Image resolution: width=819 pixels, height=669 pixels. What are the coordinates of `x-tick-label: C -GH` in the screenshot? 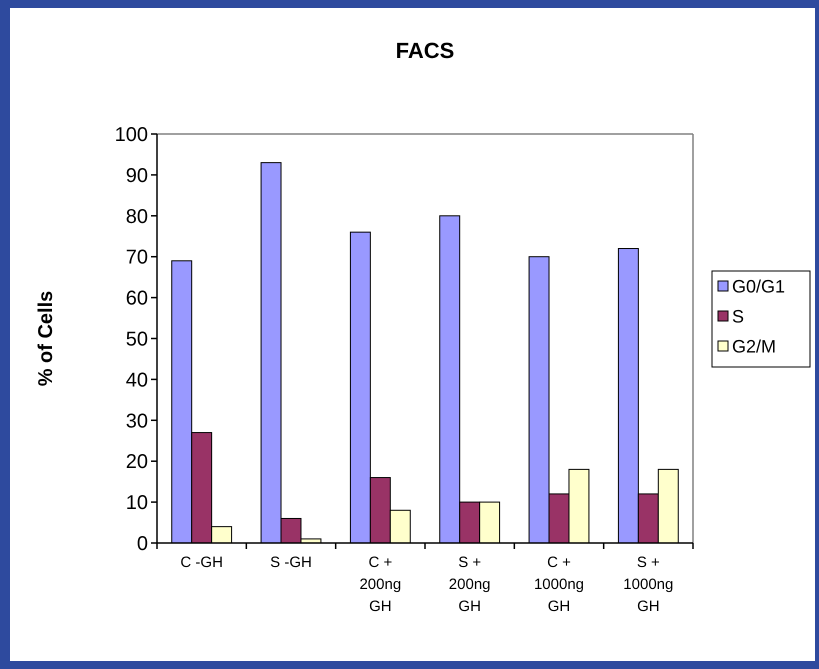 It's located at (201, 562).